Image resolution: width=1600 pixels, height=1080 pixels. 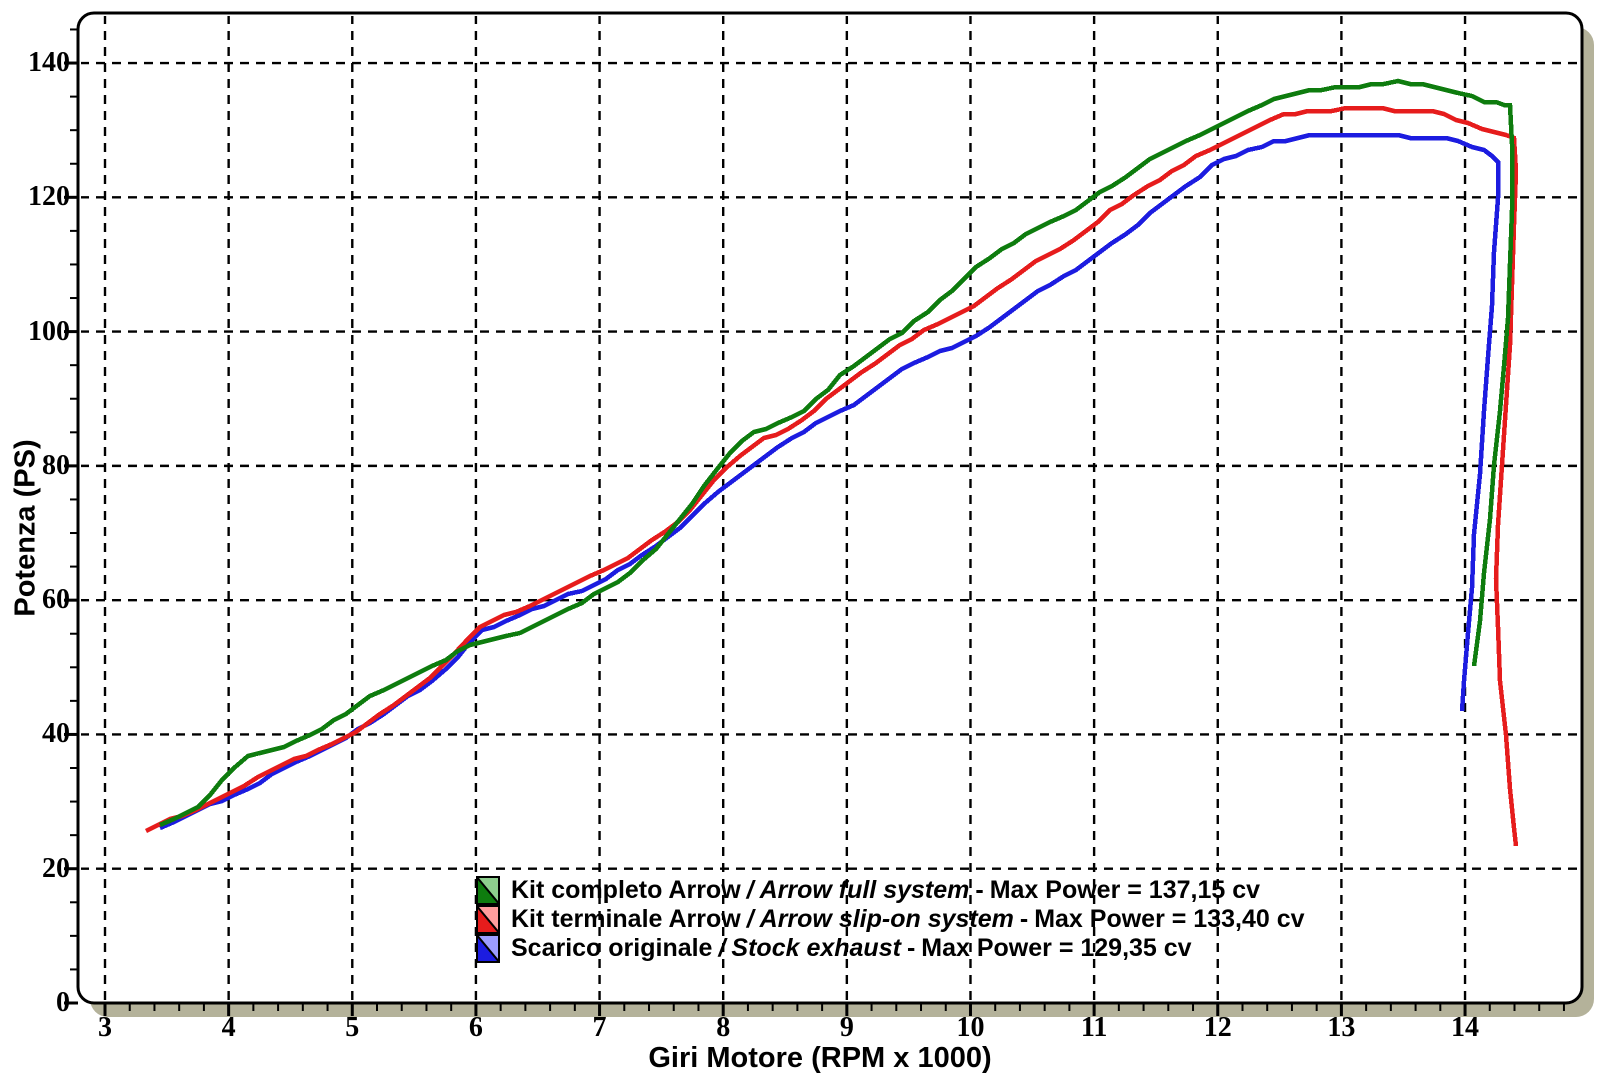 What do you see at coordinates (612, 948) in the screenshot?
I see `legend-label-it: Scarico originale` at bounding box center [612, 948].